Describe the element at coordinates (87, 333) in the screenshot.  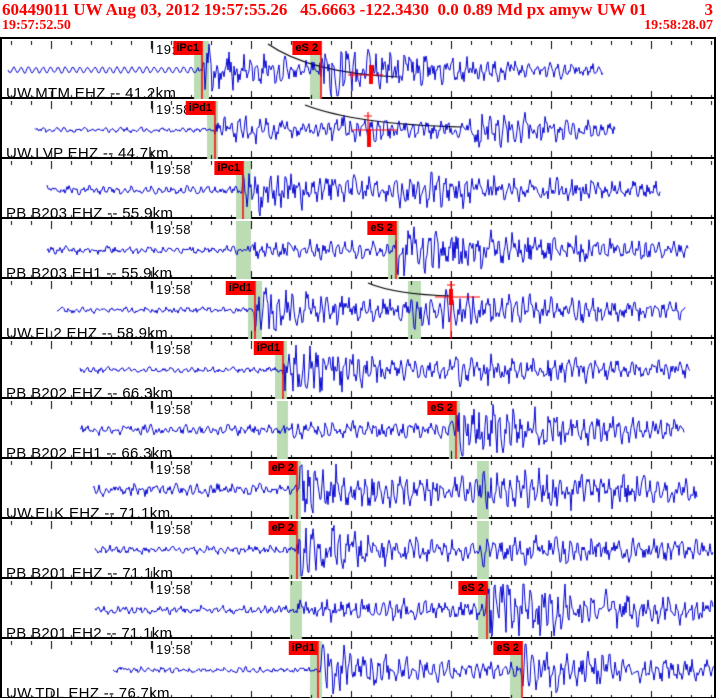
I see `station-label: UW.FL2 EHZ -- 58.9km` at that location.